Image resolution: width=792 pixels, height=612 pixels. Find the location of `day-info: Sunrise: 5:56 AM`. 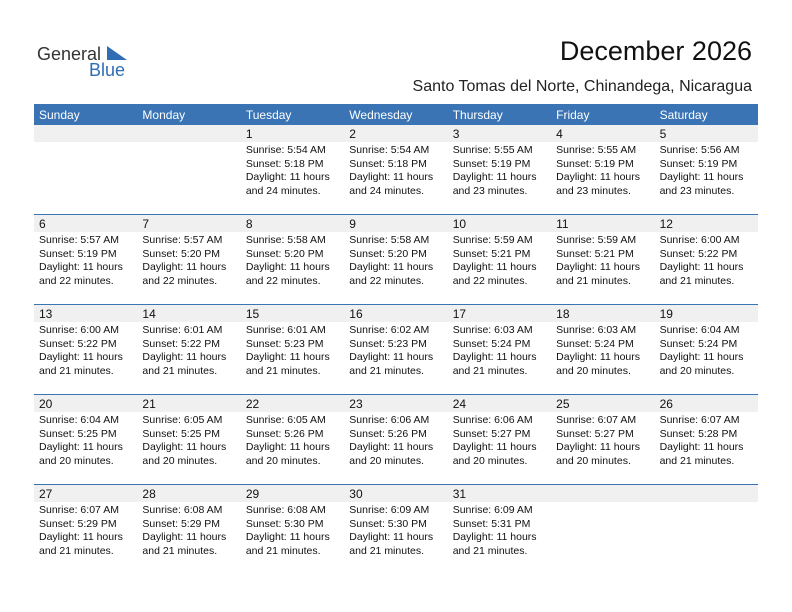

day-info: Sunrise: 5:56 AM is located at coordinates (699, 150).